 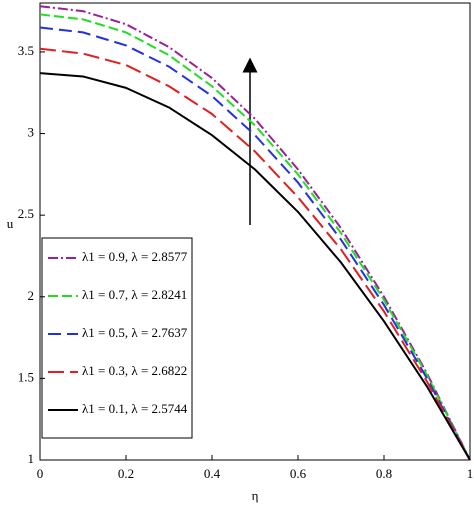 I want to click on y-tick-label: 1.5, so click(x=26, y=376).